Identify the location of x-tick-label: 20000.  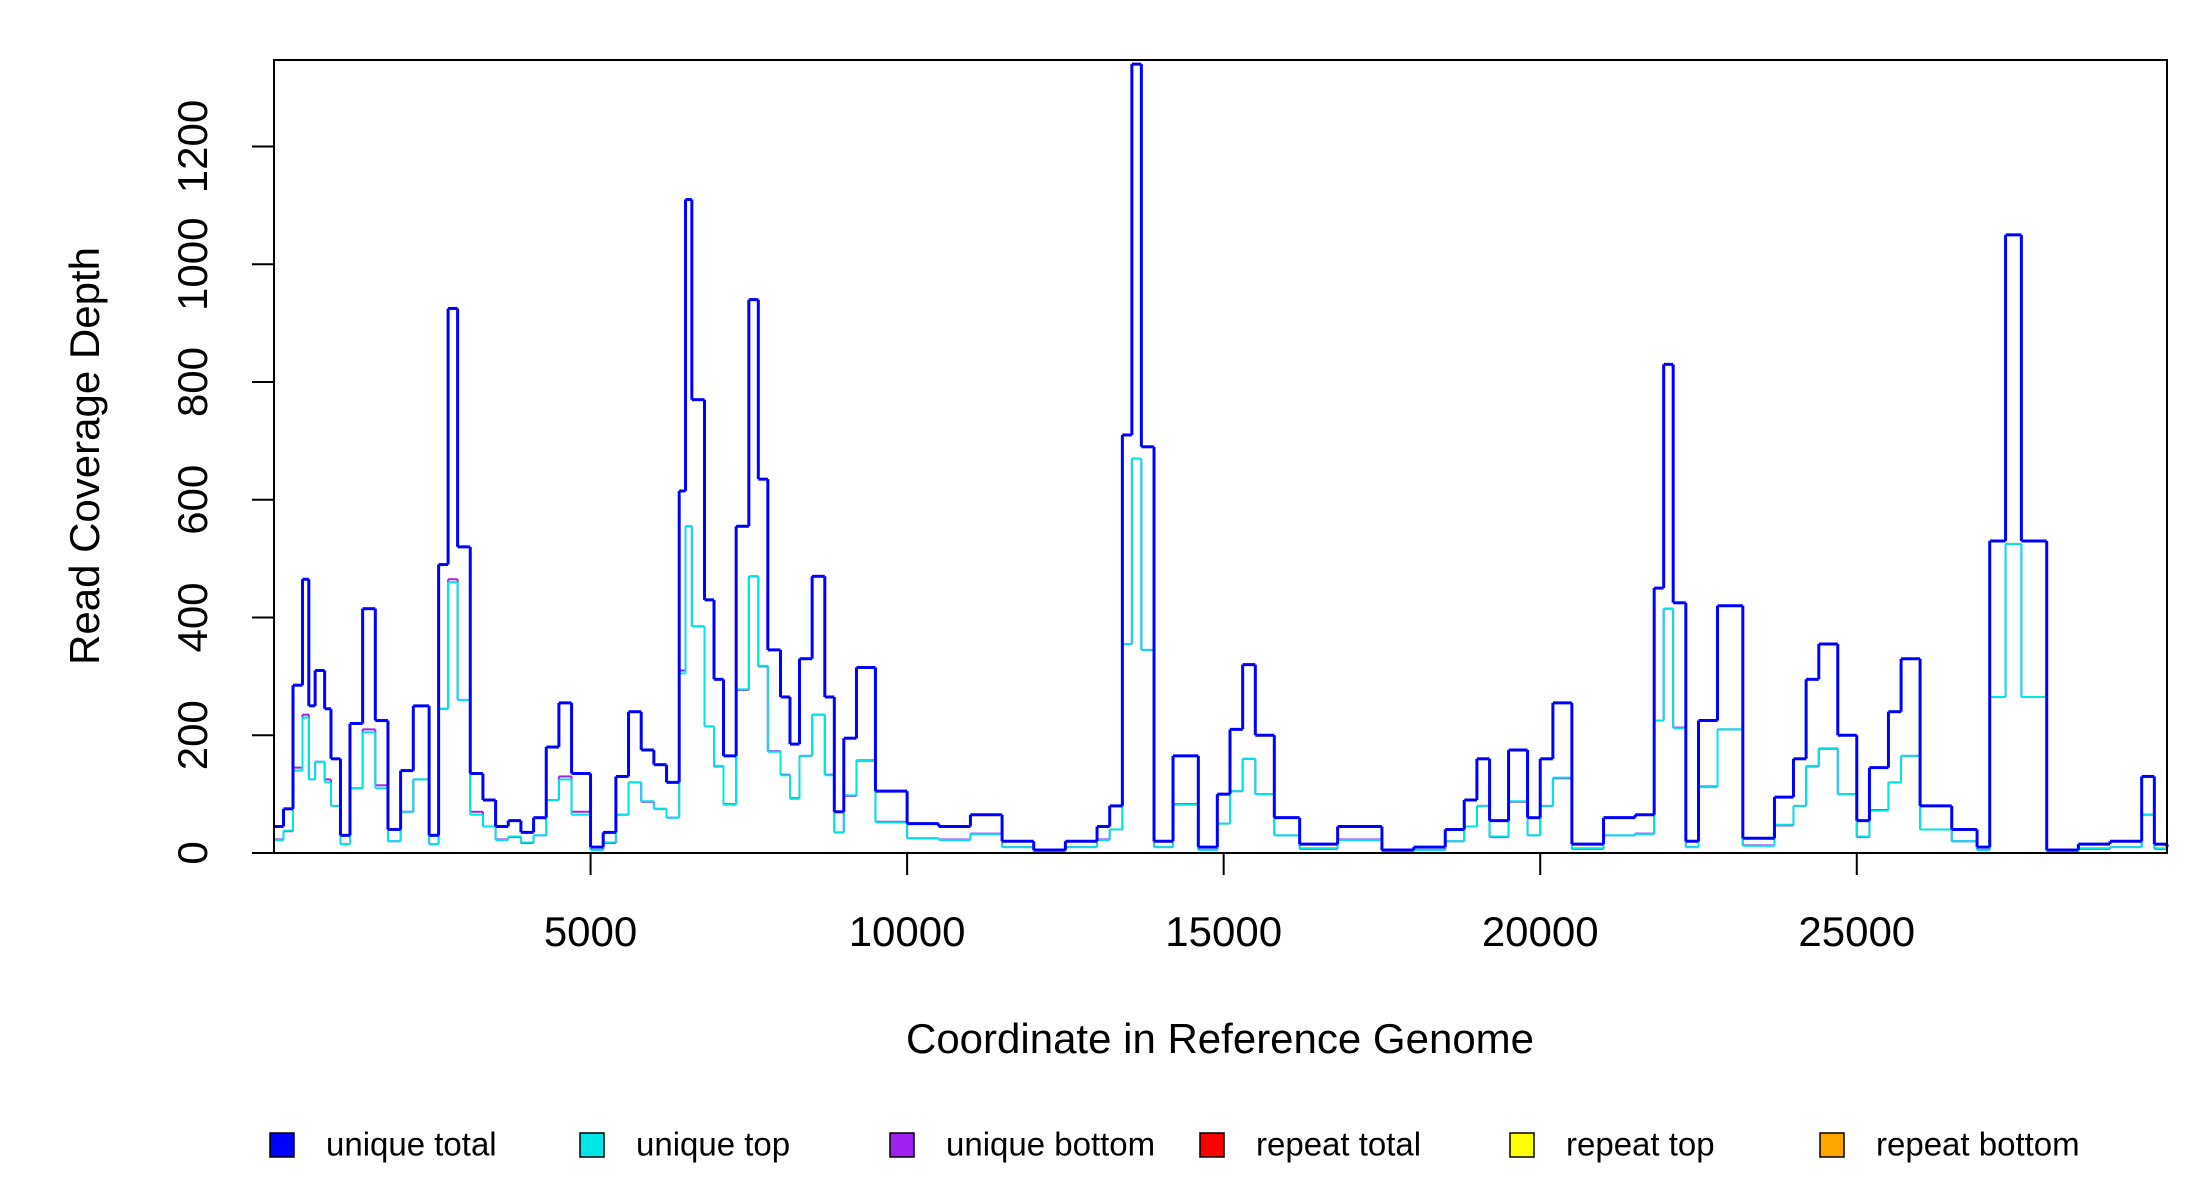
(1540, 931).